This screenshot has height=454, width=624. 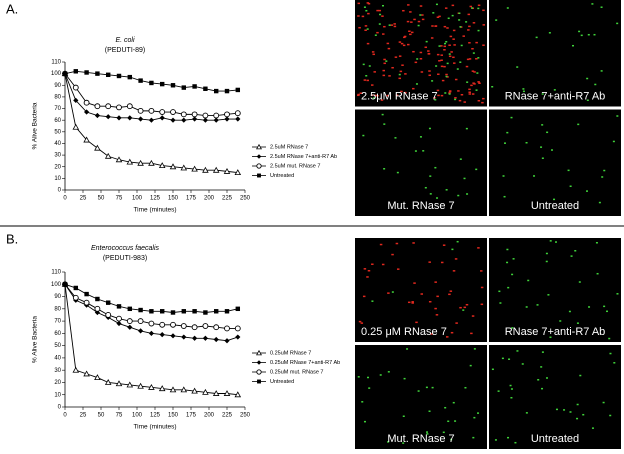 What do you see at coordinates (155, 416) in the screenshot?
I see `x-tick-label: 125` at bounding box center [155, 416].